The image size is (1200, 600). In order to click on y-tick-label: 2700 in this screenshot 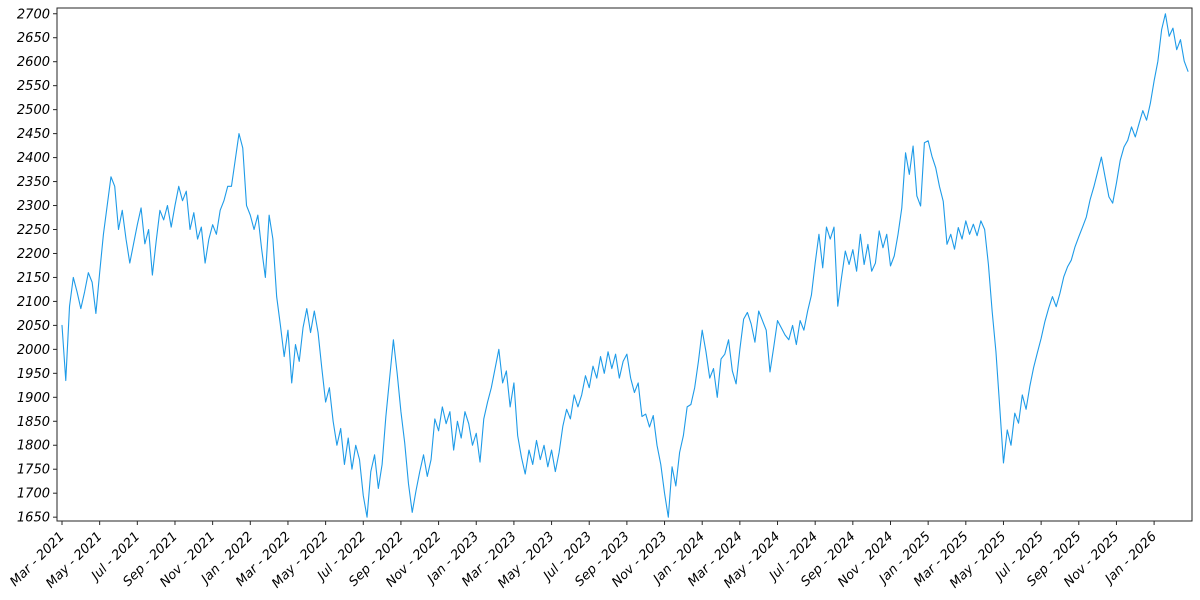, I will do `click(33, 14)`.